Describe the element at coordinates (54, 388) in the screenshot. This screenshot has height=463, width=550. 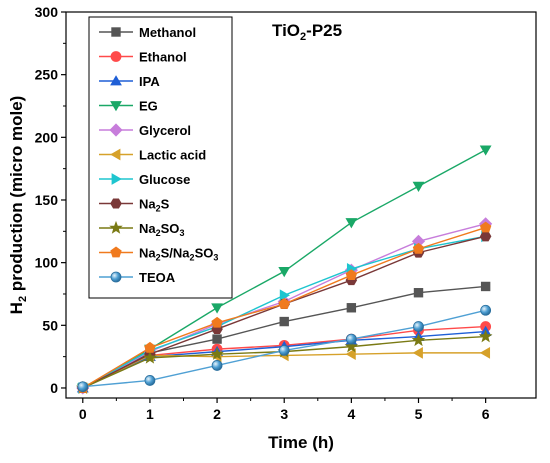
I see `y-tick-label: 0` at that location.